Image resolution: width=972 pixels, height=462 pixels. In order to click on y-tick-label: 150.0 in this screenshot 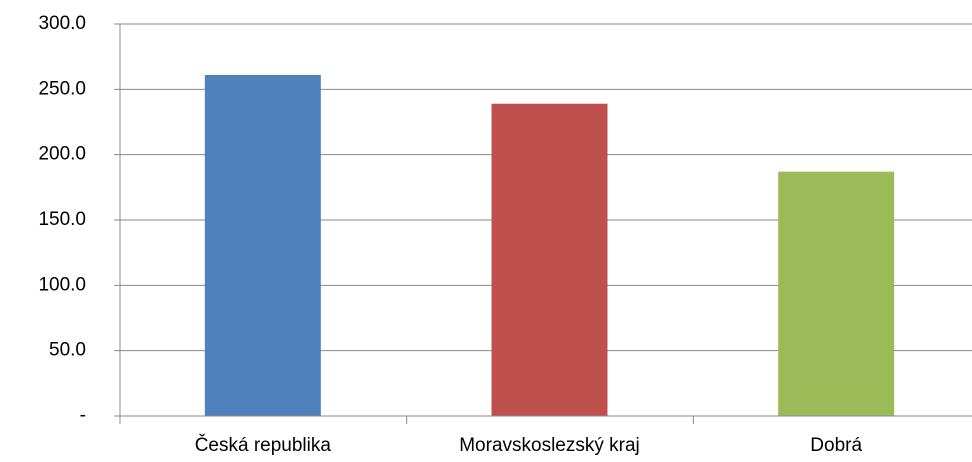, I will do `click(62, 219)`.